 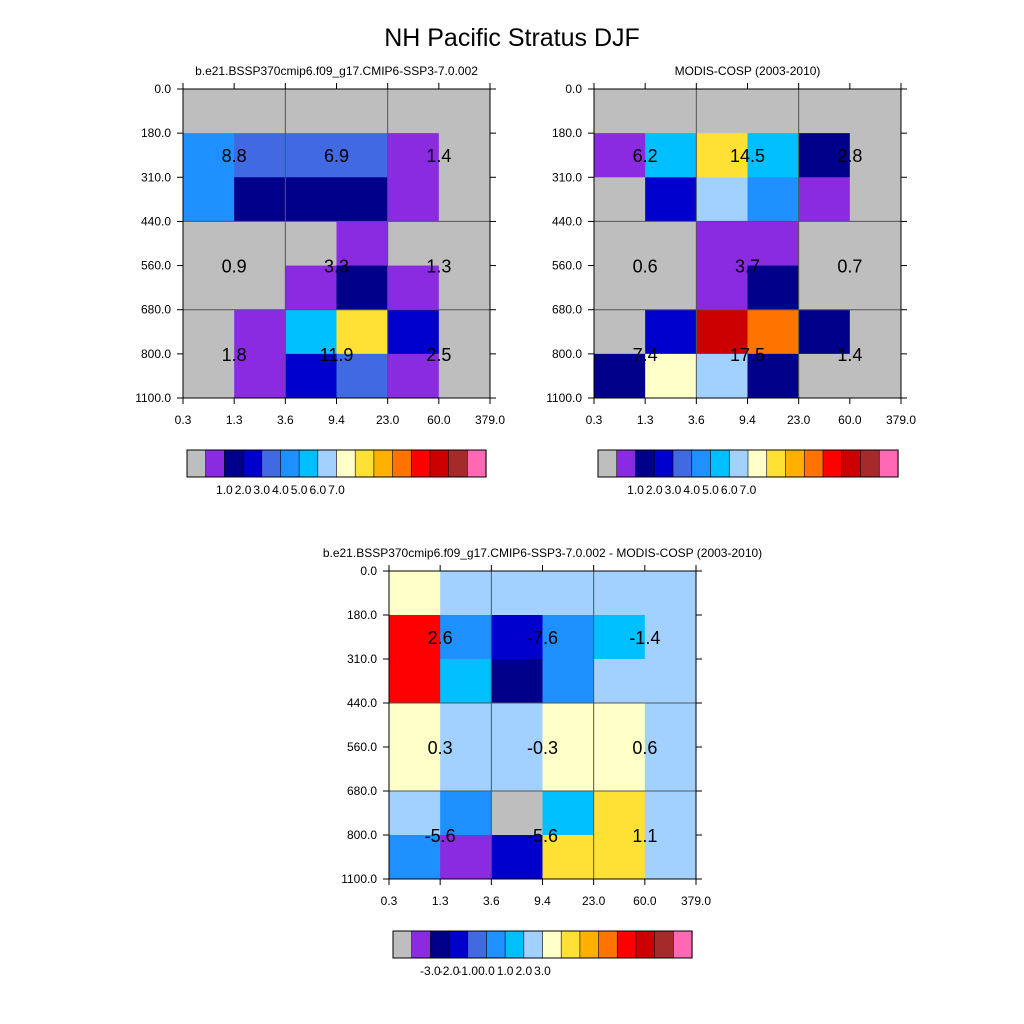 I want to click on colorbar-frame, so click(x=542, y=944).